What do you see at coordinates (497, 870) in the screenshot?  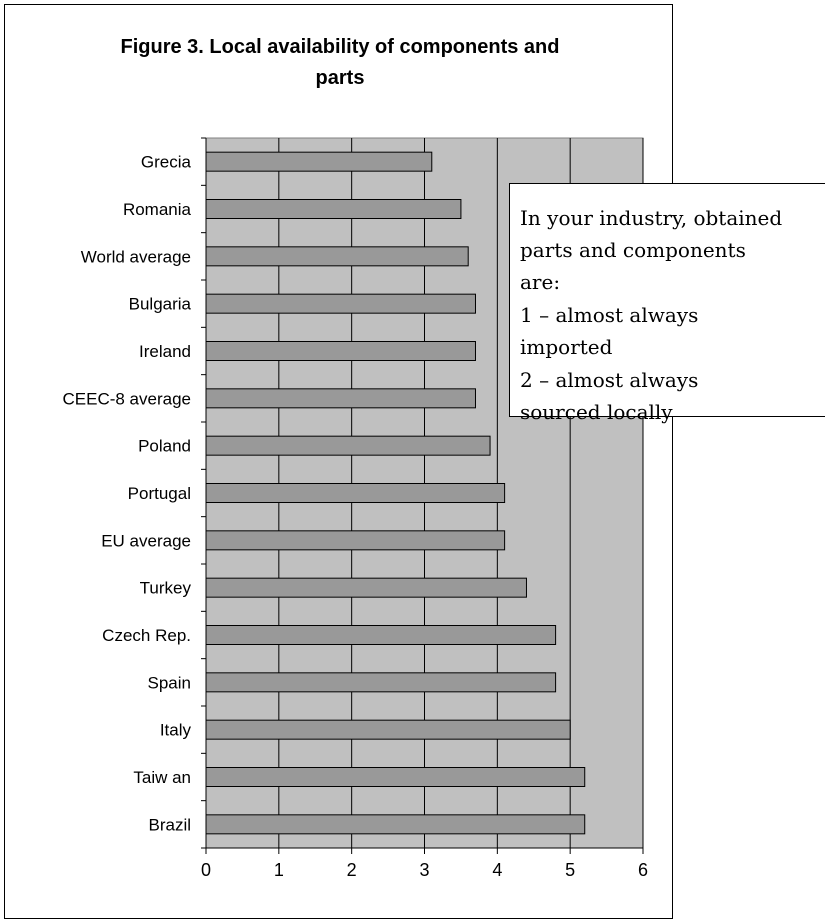 I see `x-tick-label: 4` at bounding box center [497, 870].